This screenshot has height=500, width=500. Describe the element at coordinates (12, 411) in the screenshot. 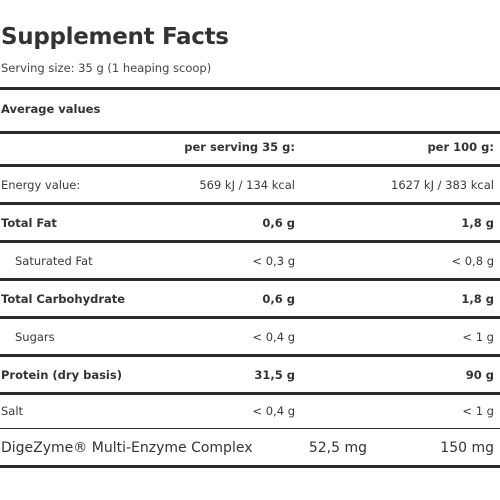

I see `row-label: Salt` at that location.